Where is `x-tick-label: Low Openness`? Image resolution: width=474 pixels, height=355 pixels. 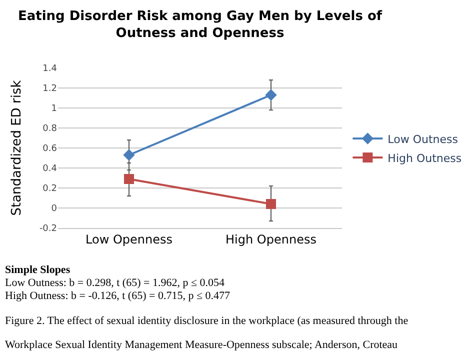 x-tick-label: Low Openness is located at coordinates (129, 239).